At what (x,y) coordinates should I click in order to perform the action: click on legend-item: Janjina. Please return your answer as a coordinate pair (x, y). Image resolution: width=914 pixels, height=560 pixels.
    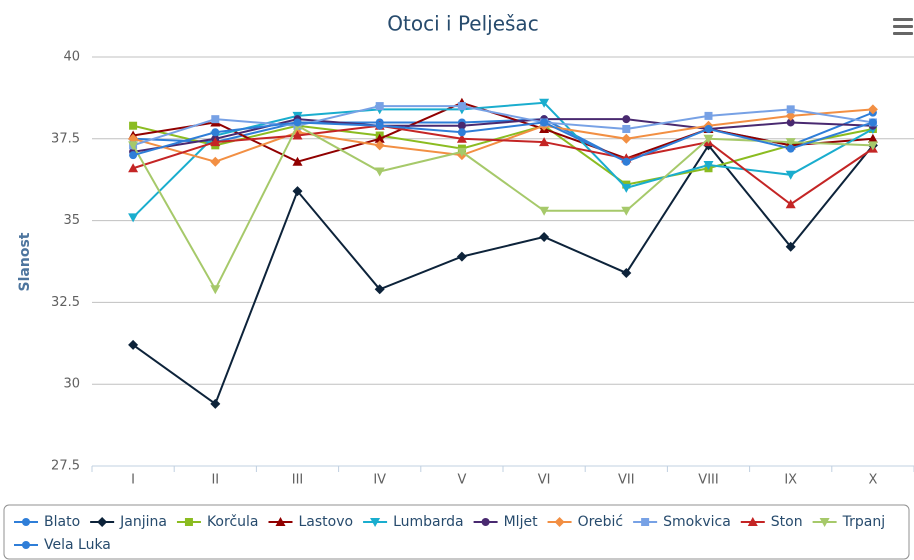
    Looking at the image, I should click on (128, 522).